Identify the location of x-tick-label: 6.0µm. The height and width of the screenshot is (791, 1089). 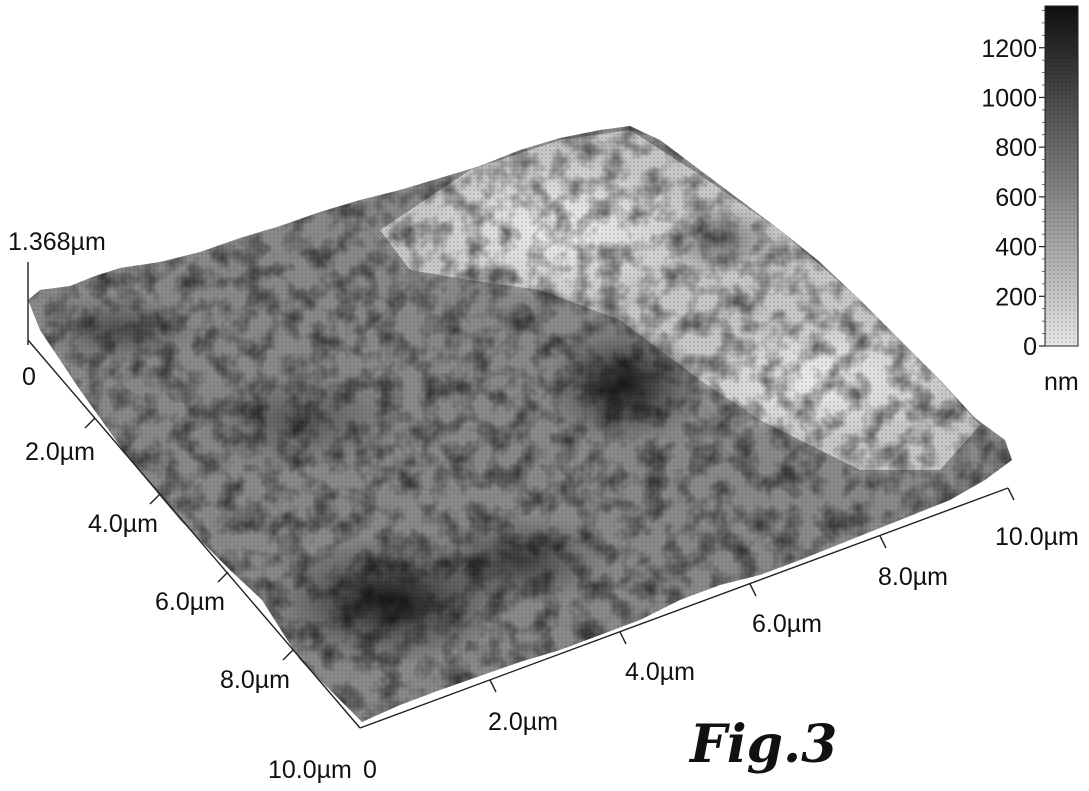
(787, 624).